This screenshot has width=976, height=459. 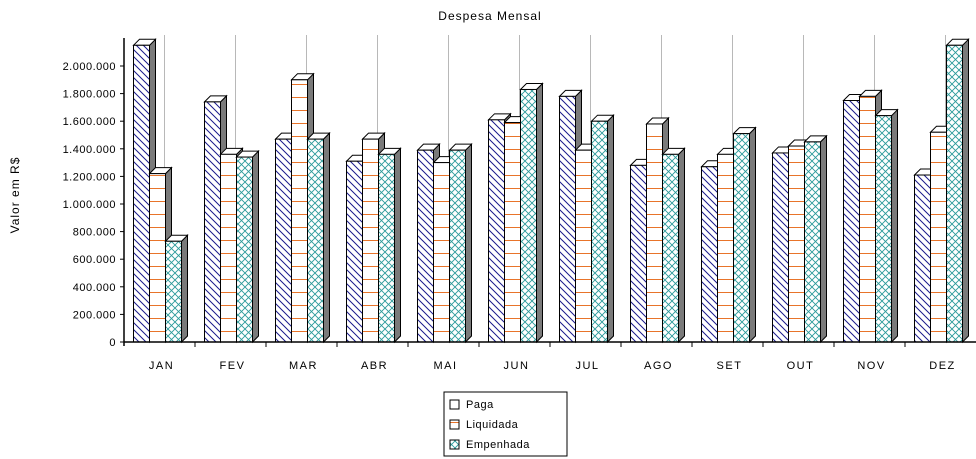 What do you see at coordinates (89, 177) in the screenshot?
I see `y-tick-label: 1.200.000` at bounding box center [89, 177].